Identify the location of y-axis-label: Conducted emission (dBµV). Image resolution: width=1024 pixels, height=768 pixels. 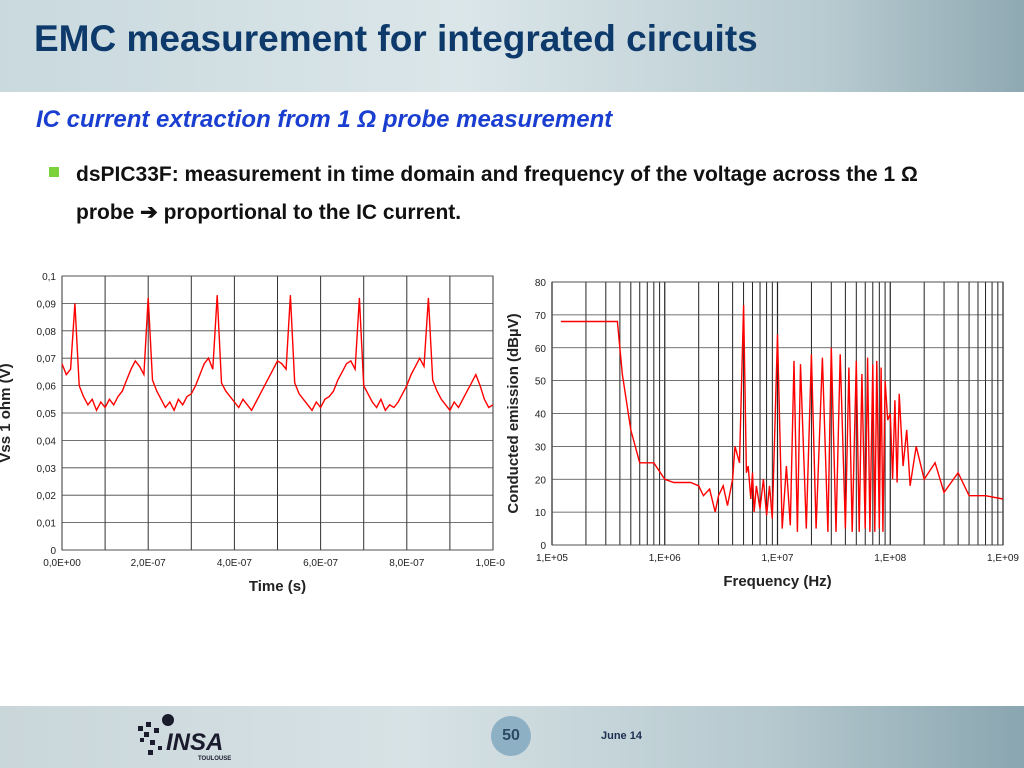
(513, 413).